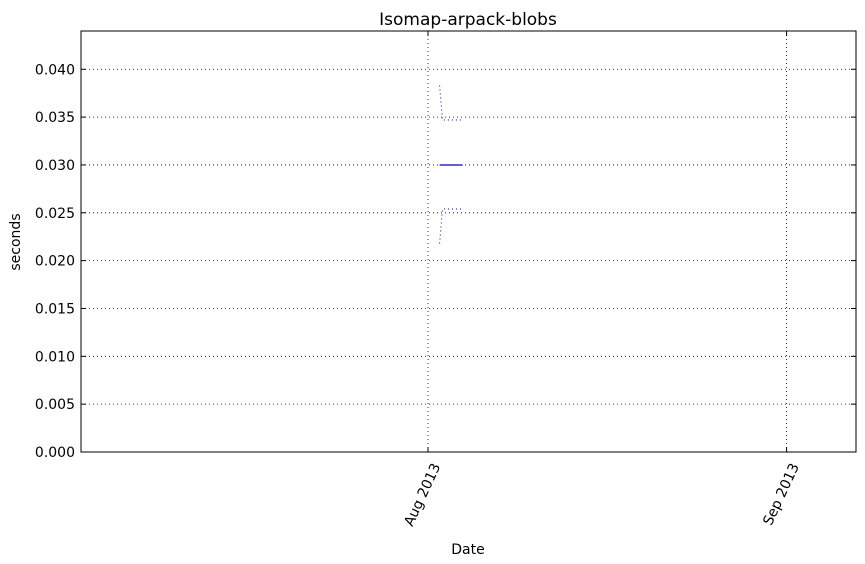 The width and height of the screenshot is (865, 564). I want to click on y-tick-label: 0.015, so click(55, 309).